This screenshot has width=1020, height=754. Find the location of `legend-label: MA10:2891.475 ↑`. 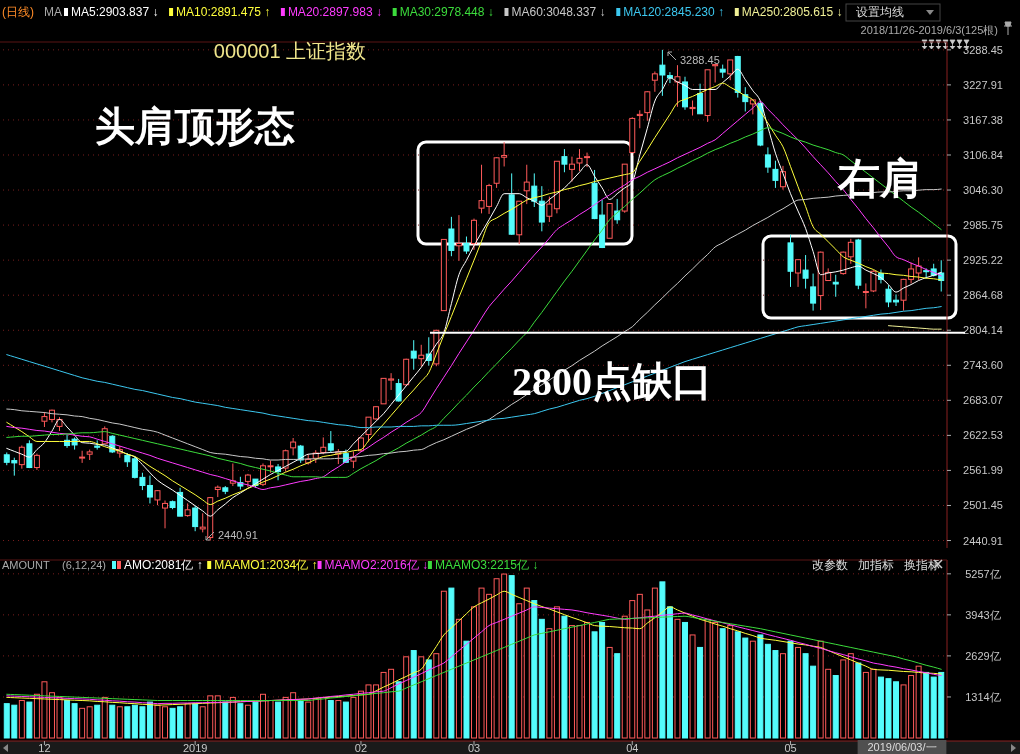

legend-label: MA10:2891.475 ↑ is located at coordinates (223, 12).